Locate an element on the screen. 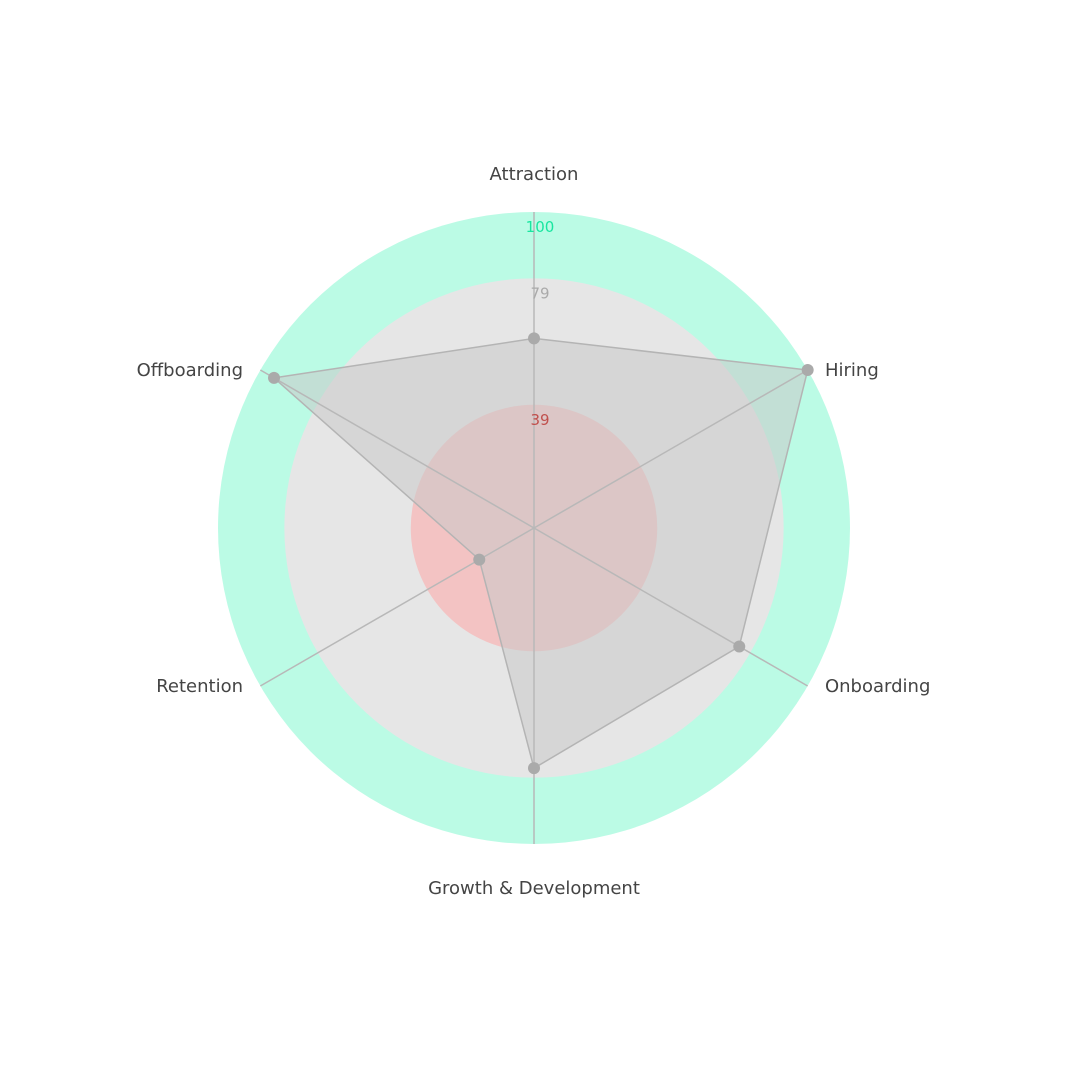 Image resolution: width=1080 pixels, height=1080 pixels. axis-label: Growth & Development is located at coordinates (534, 888).